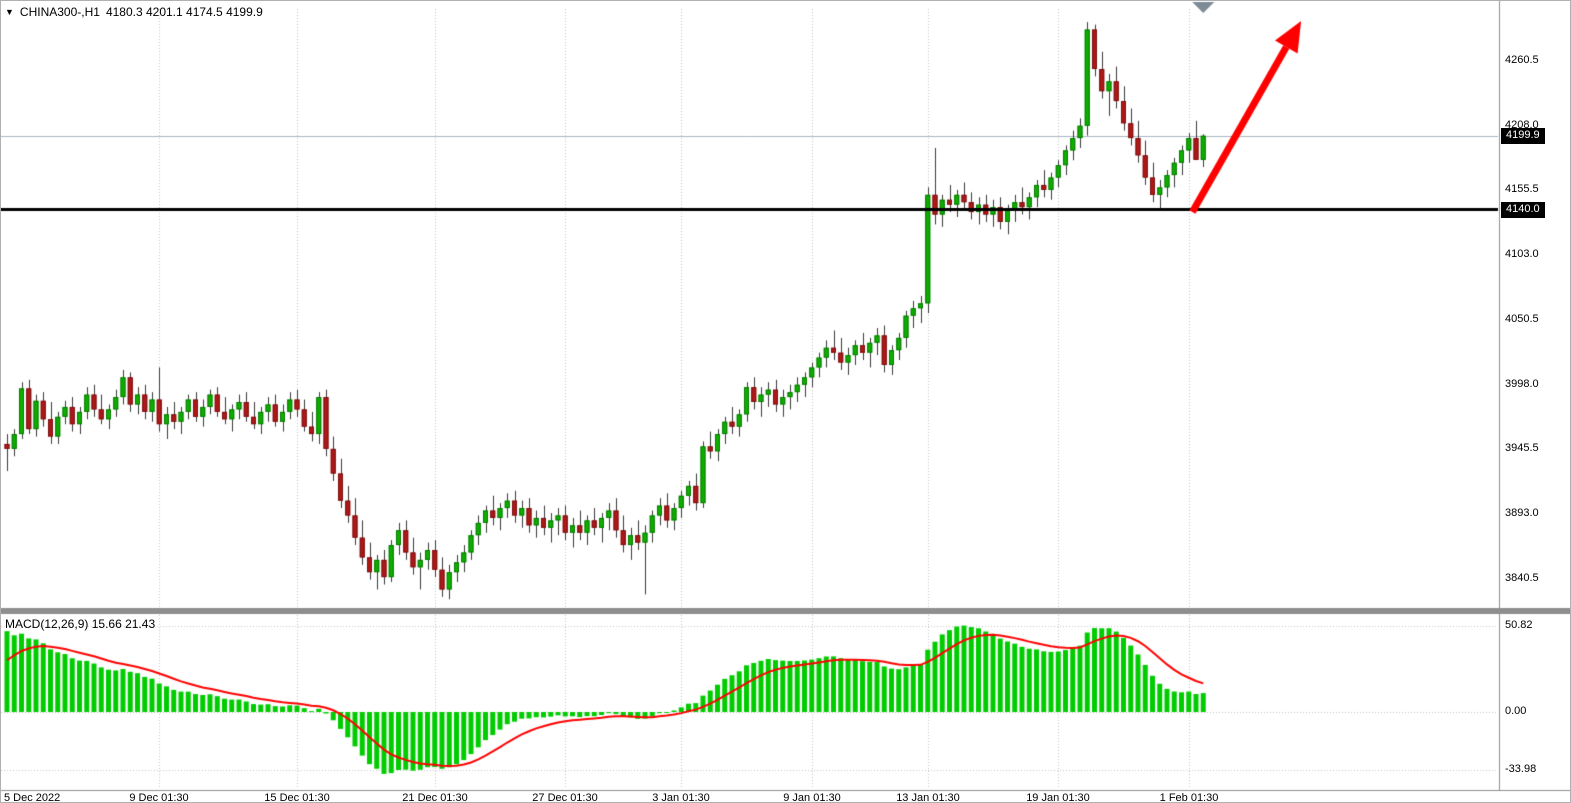 Image resolution: width=1571 pixels, height=803 pixels. What do you see at coordinates (1522, 513) in the screenshot?
I see `price-axis-label: 3893.0` at bounding box center [1522, 513].